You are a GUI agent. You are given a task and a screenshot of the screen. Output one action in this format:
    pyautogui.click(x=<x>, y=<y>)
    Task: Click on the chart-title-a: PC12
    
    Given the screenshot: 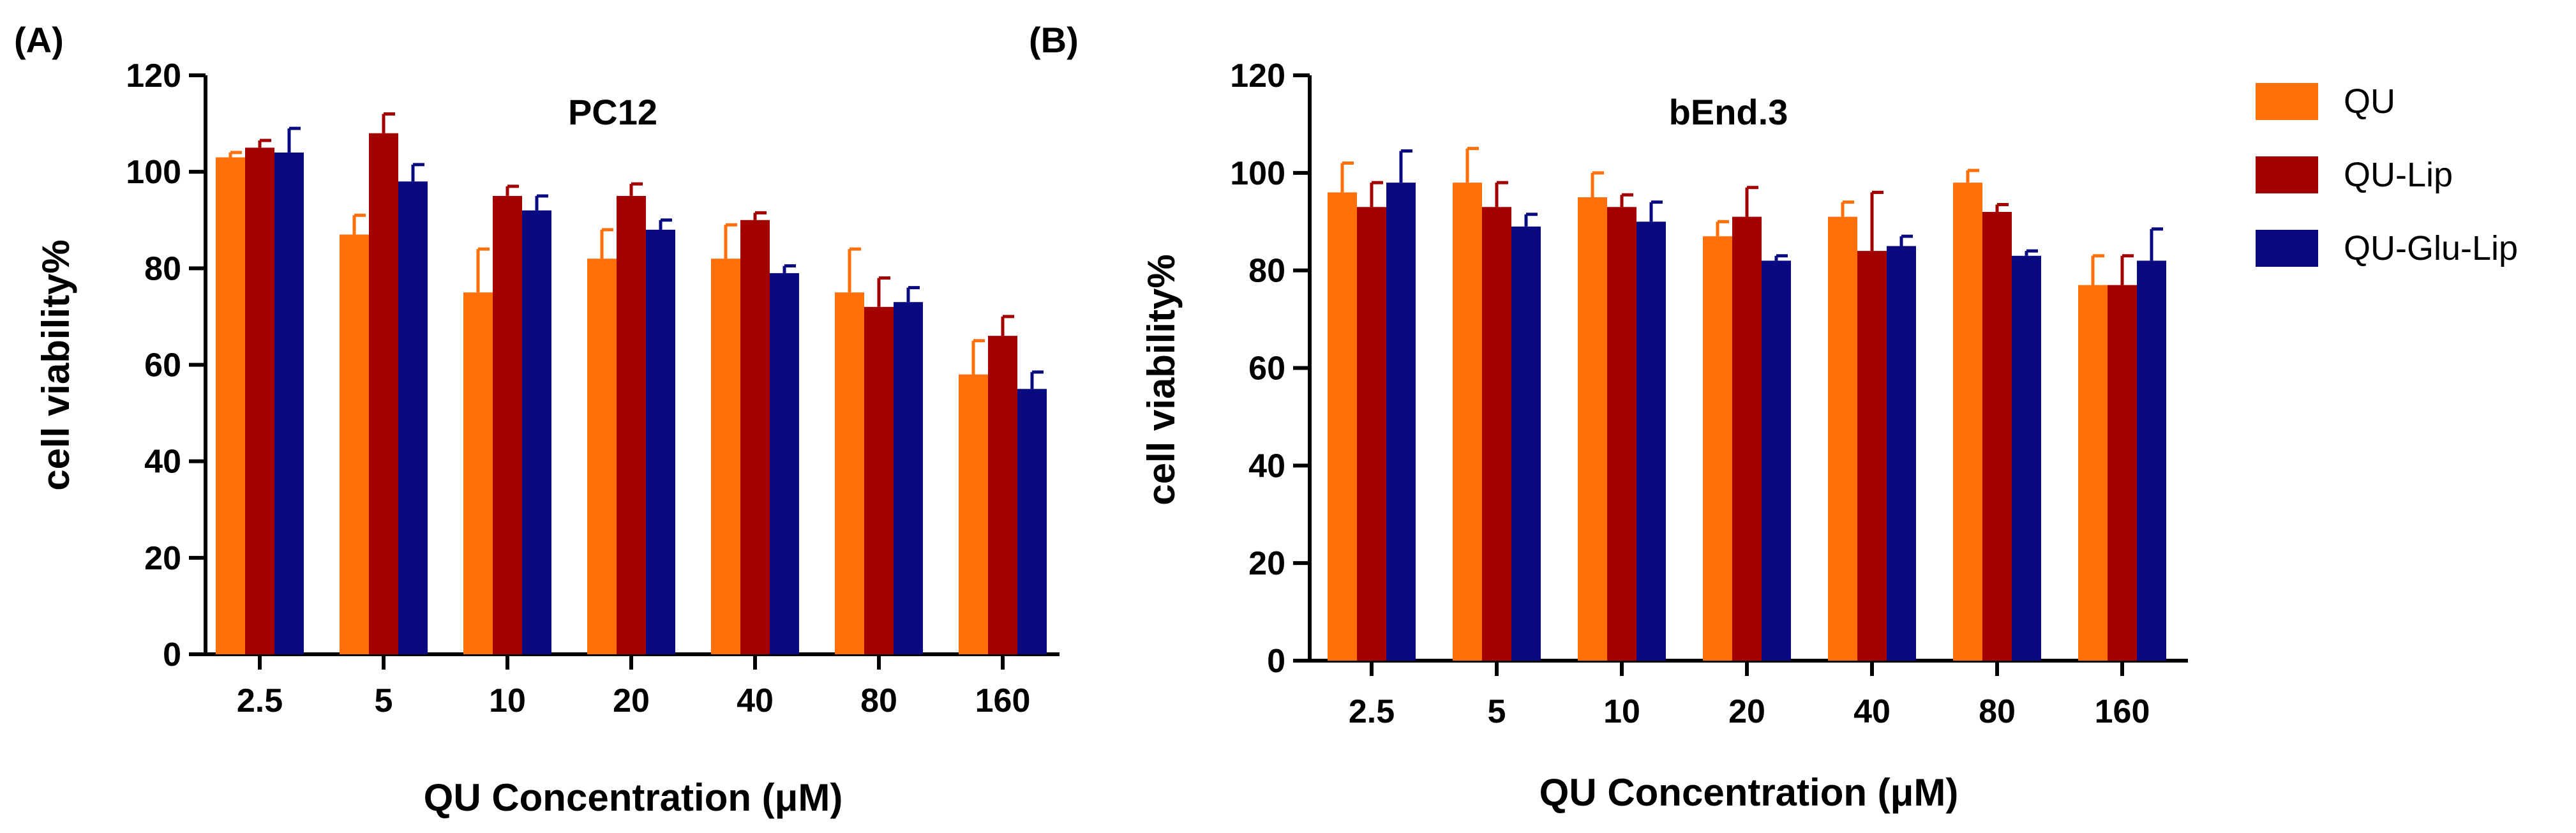 What is the action you would take?
    pyautogui.click(x=612, y=112)
    